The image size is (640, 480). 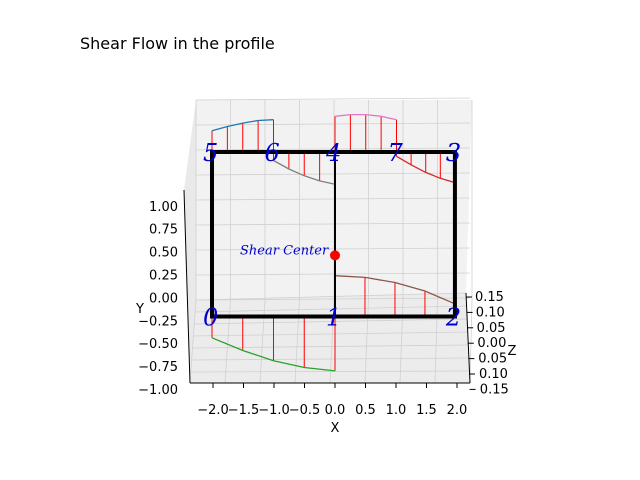 What do you see at coordinates (272, 153) in the screenshot?
I see `node-label: 6` at bounding box center [272, 153].